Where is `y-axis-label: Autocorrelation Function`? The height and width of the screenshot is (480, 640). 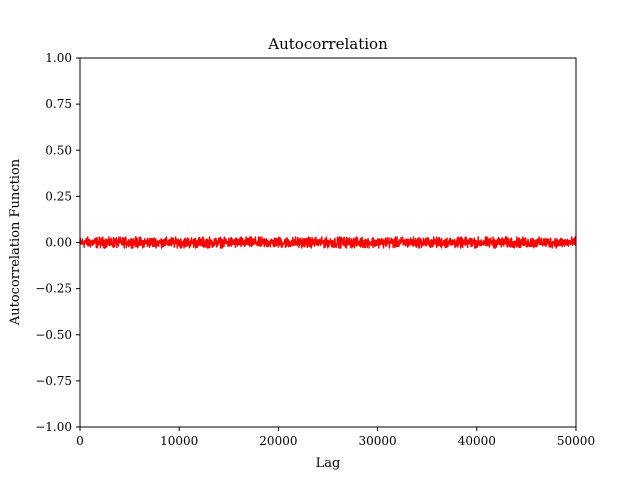
y-axis-label: Autocorrelation Function is located at coordinates (15, 242).